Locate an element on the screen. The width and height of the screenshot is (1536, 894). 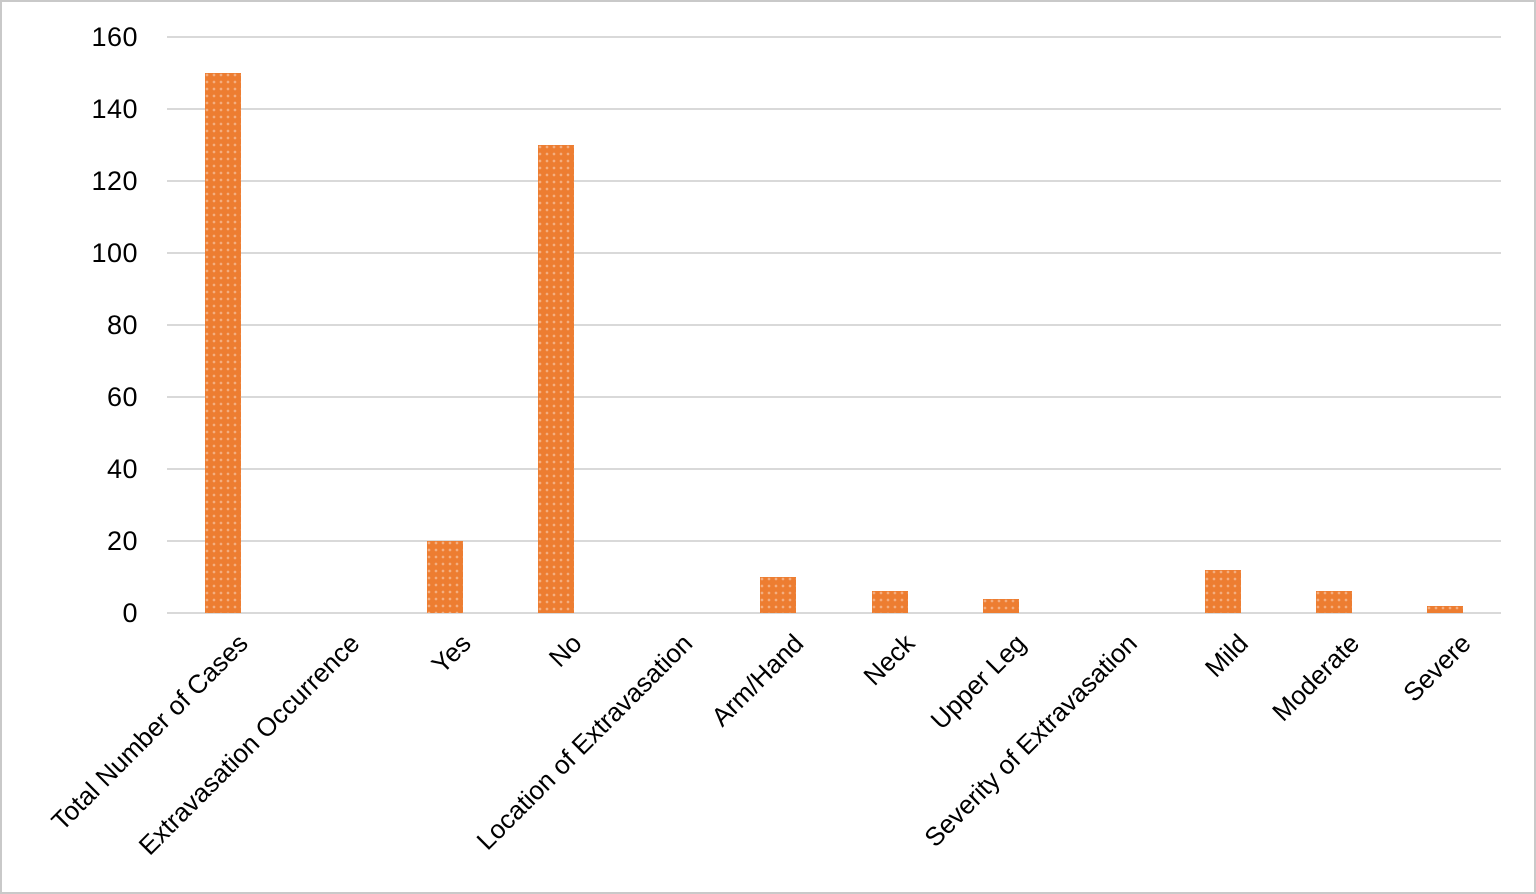
x-axis-label: Moderate is located at coordinates (1316, 677).